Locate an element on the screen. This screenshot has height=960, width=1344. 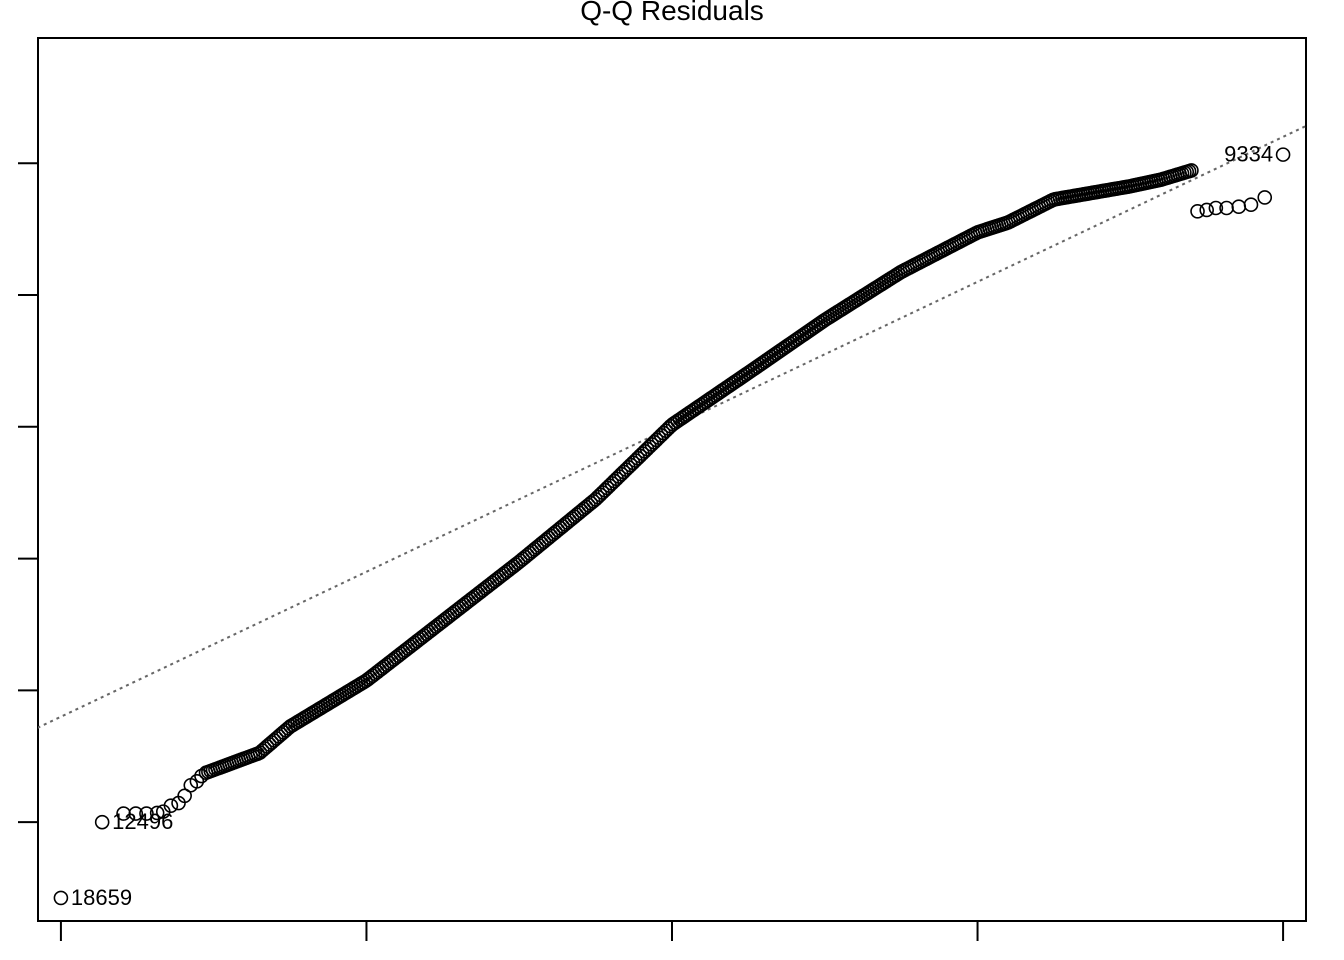
outlier-label: 18659 is located at coordinates (101, 897).